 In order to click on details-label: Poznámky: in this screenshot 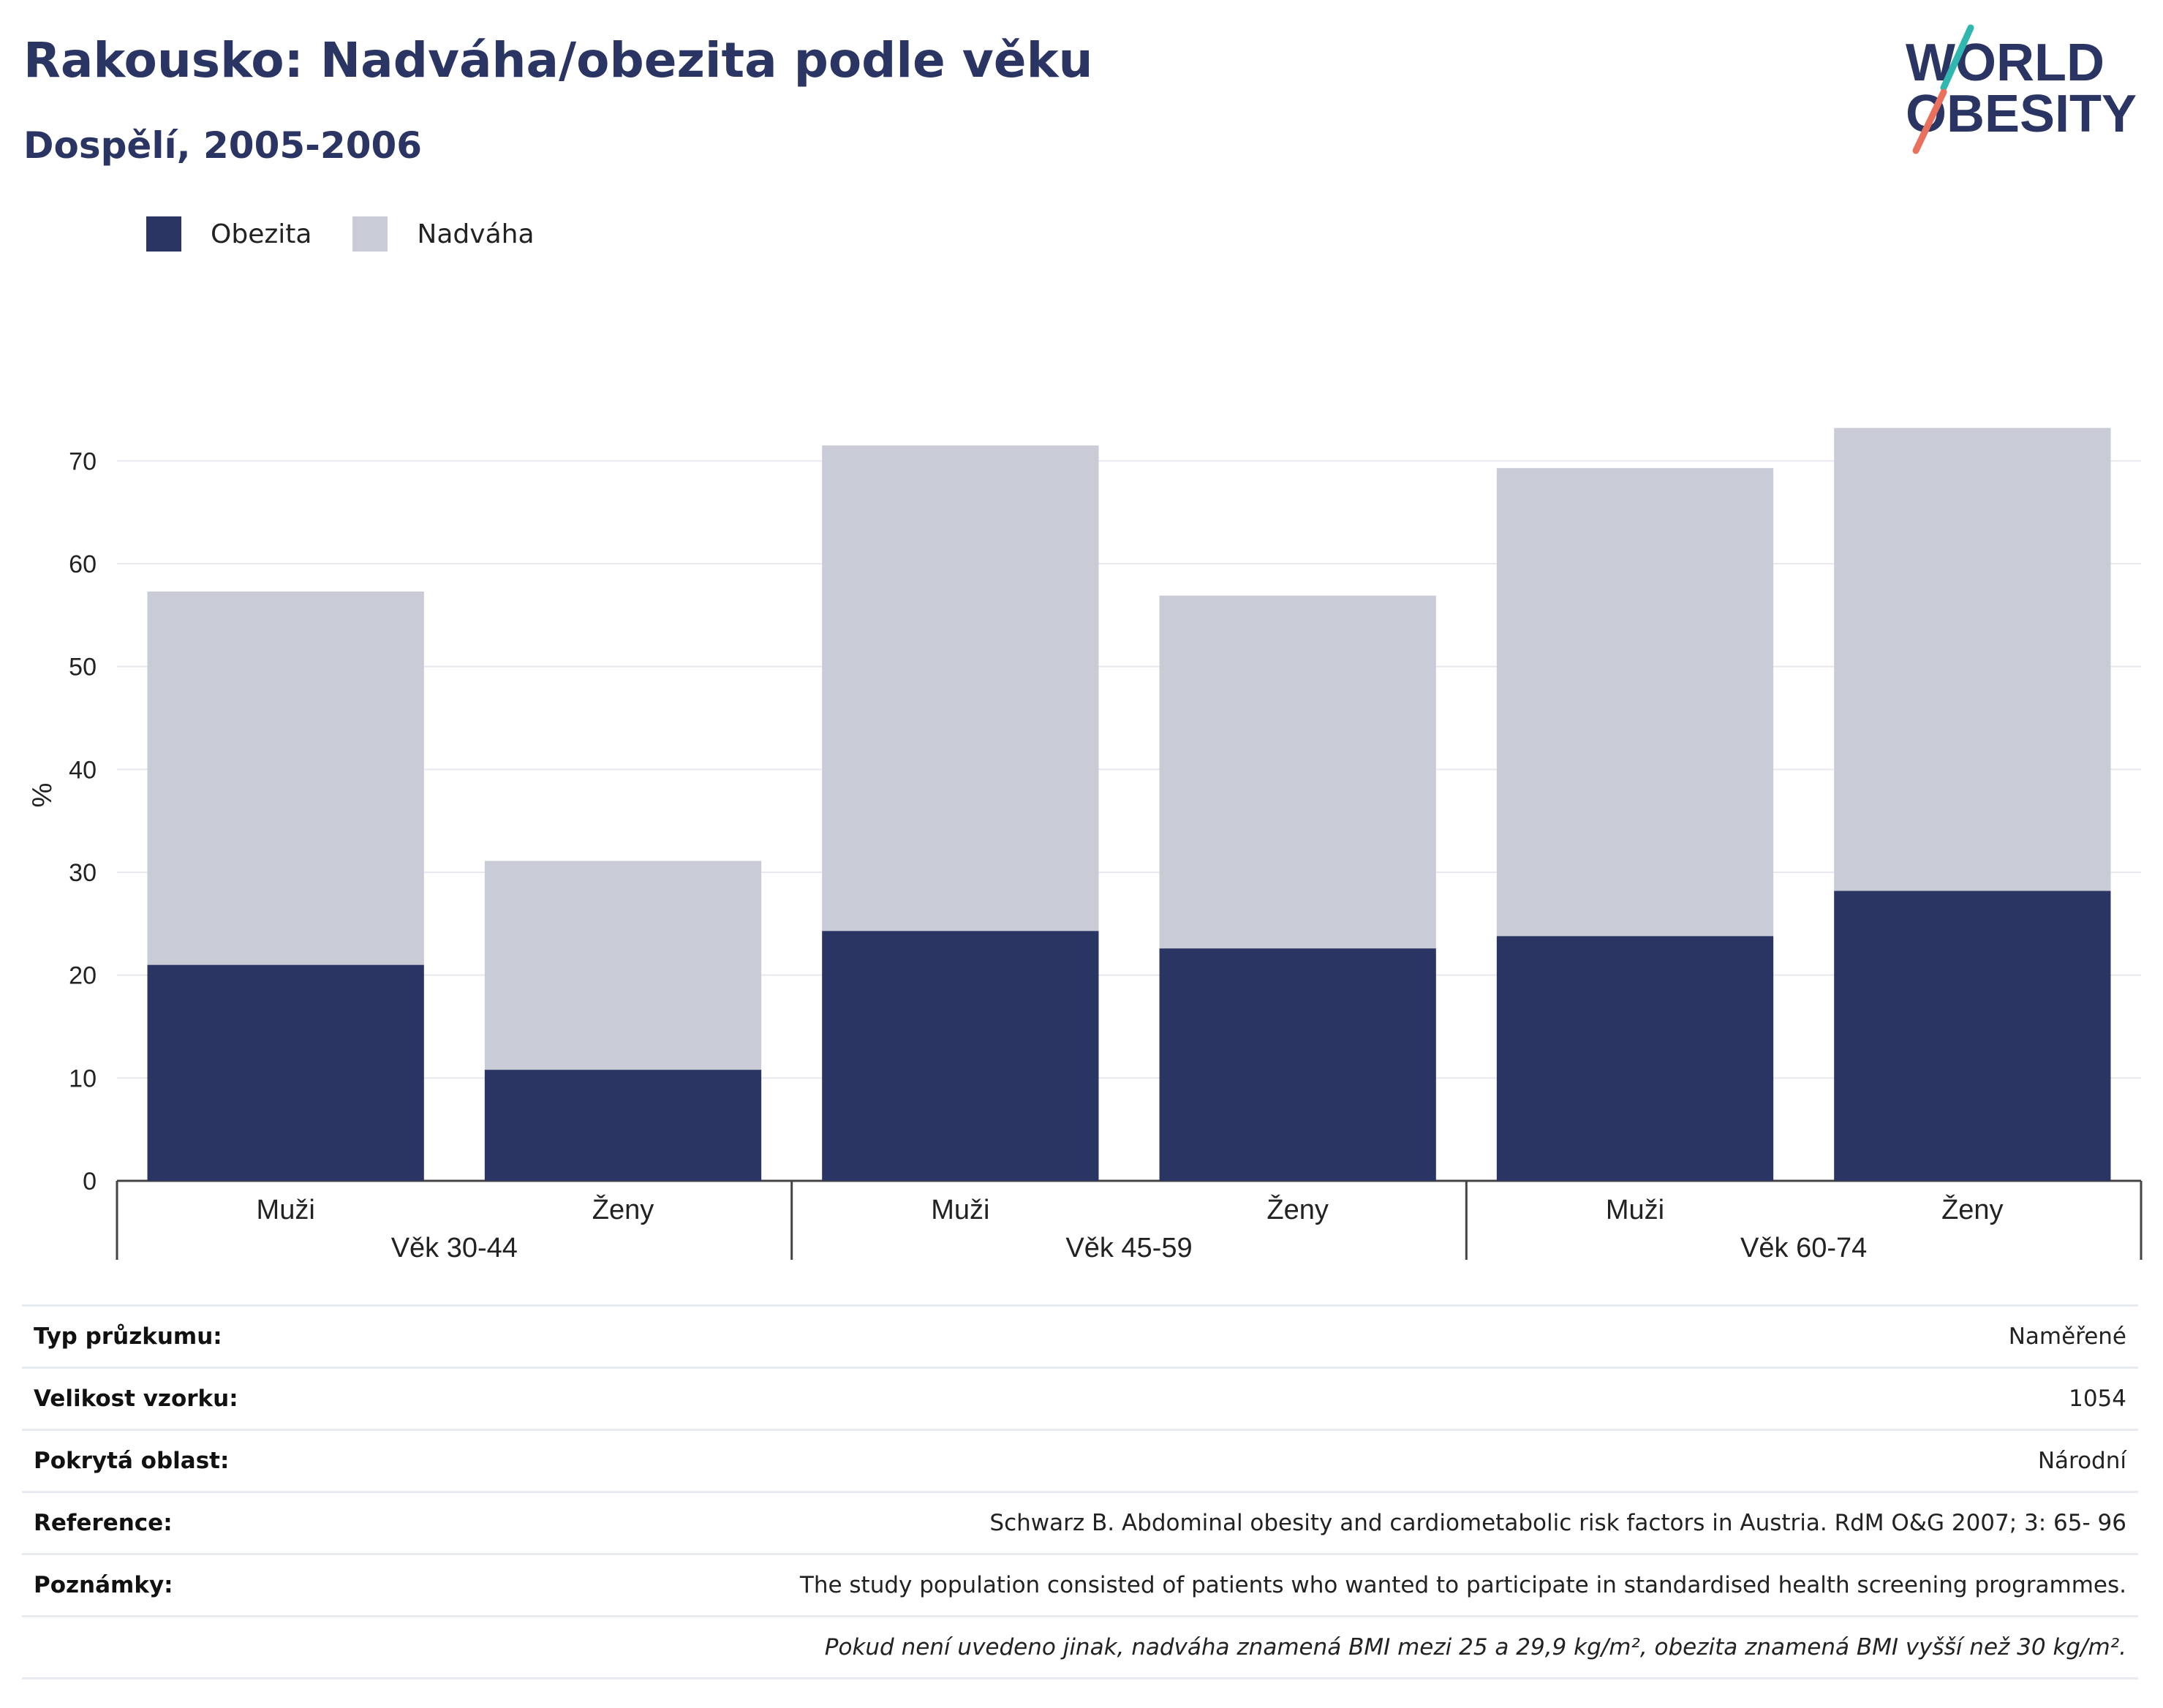, I will do `click(104, 1585)`.